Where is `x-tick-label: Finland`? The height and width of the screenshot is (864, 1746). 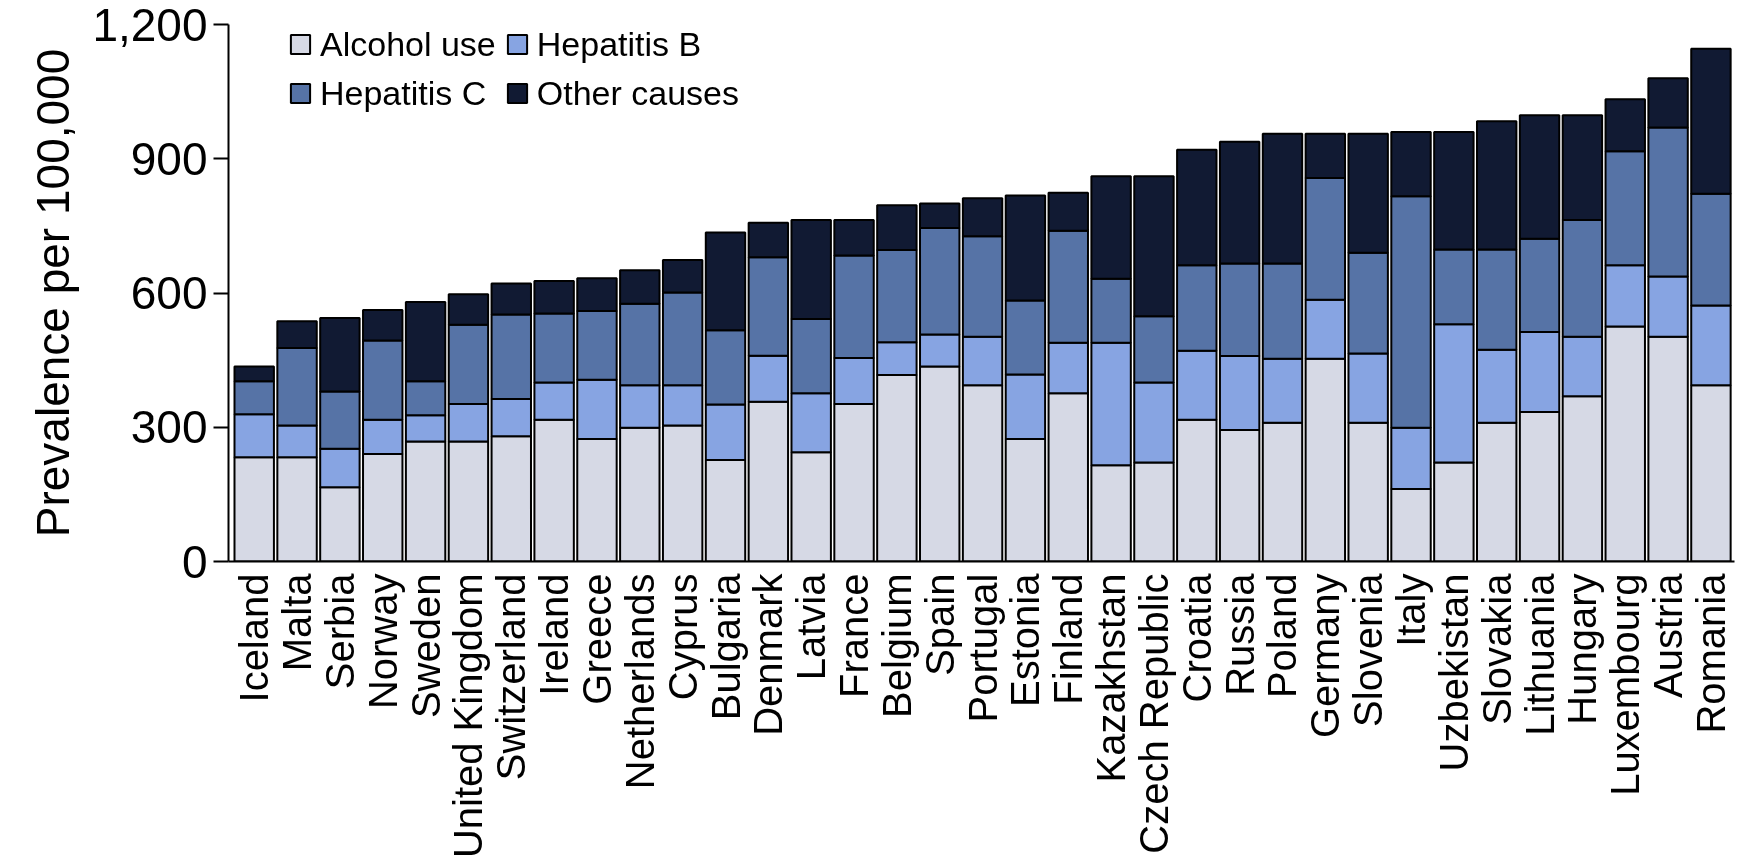 x-tick-label: Finland is located at coordinates (1068, 639).